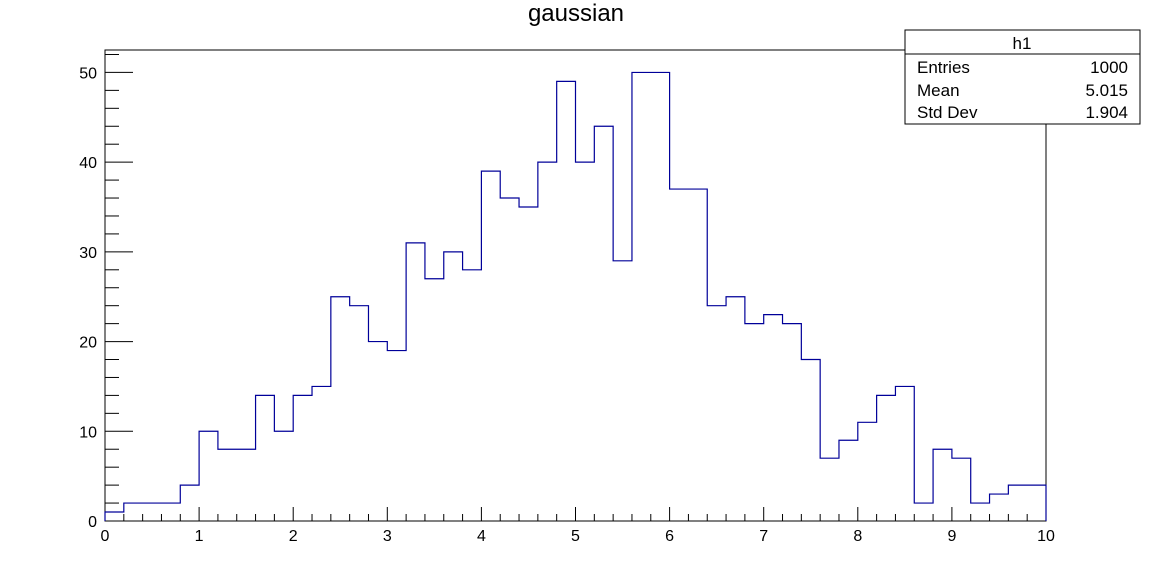 Image resolution: width=1161 pixels, height=572 pixels. What do you see at coordinates (387, 536) in the screenshot?
I see `x-tick-label: 3` at bounding box center [387, 536].